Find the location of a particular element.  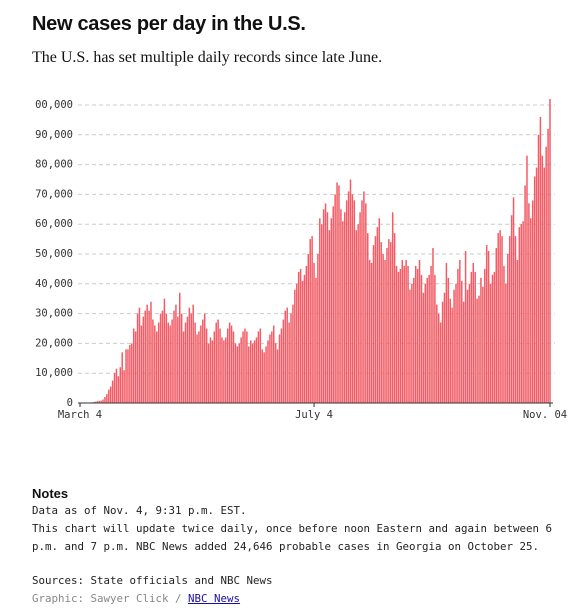

credit: Graphic: Sawyer Click / NBC News is located at coordinates (152, 599).